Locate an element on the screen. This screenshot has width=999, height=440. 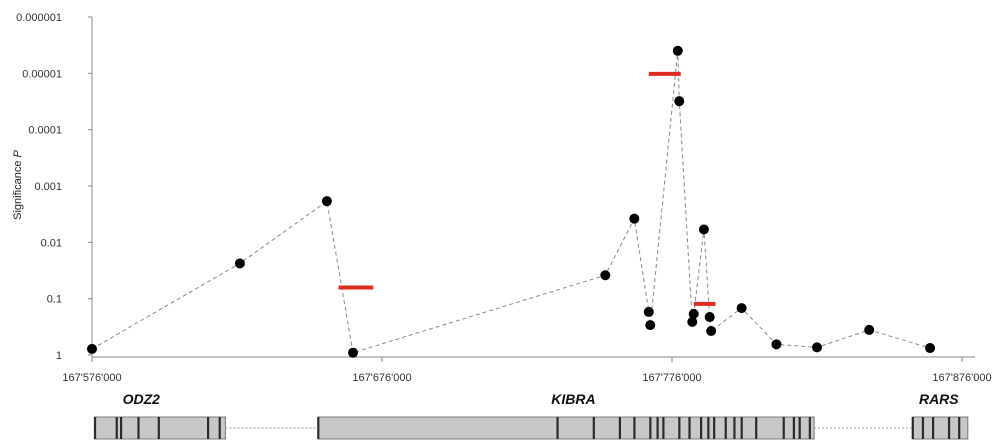
gene-label: KIBRA is located at coordinates (573, 399).